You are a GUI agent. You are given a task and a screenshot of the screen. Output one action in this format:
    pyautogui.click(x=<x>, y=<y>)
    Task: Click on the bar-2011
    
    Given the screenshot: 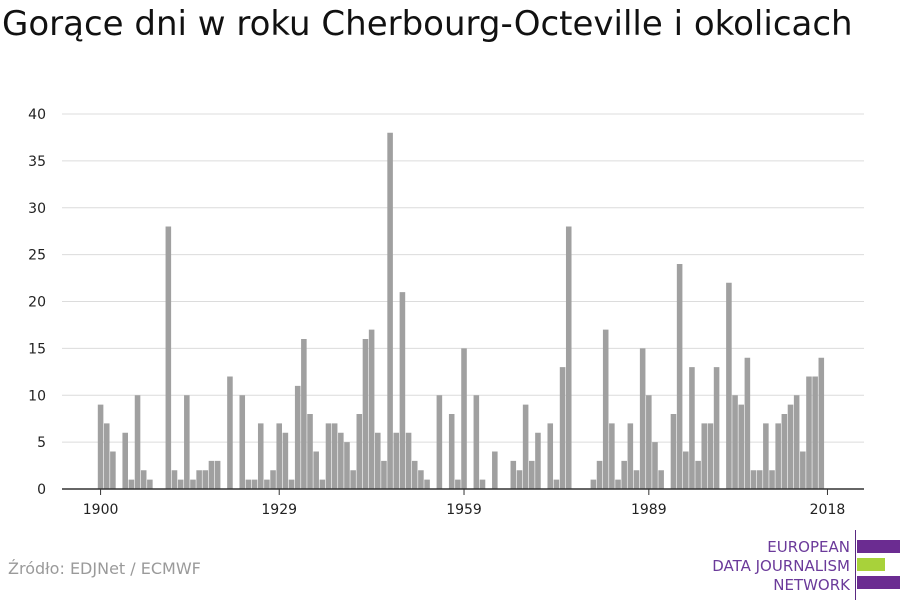 What is the action you would take?
    pyautogui.click(x=784, y=451)
    